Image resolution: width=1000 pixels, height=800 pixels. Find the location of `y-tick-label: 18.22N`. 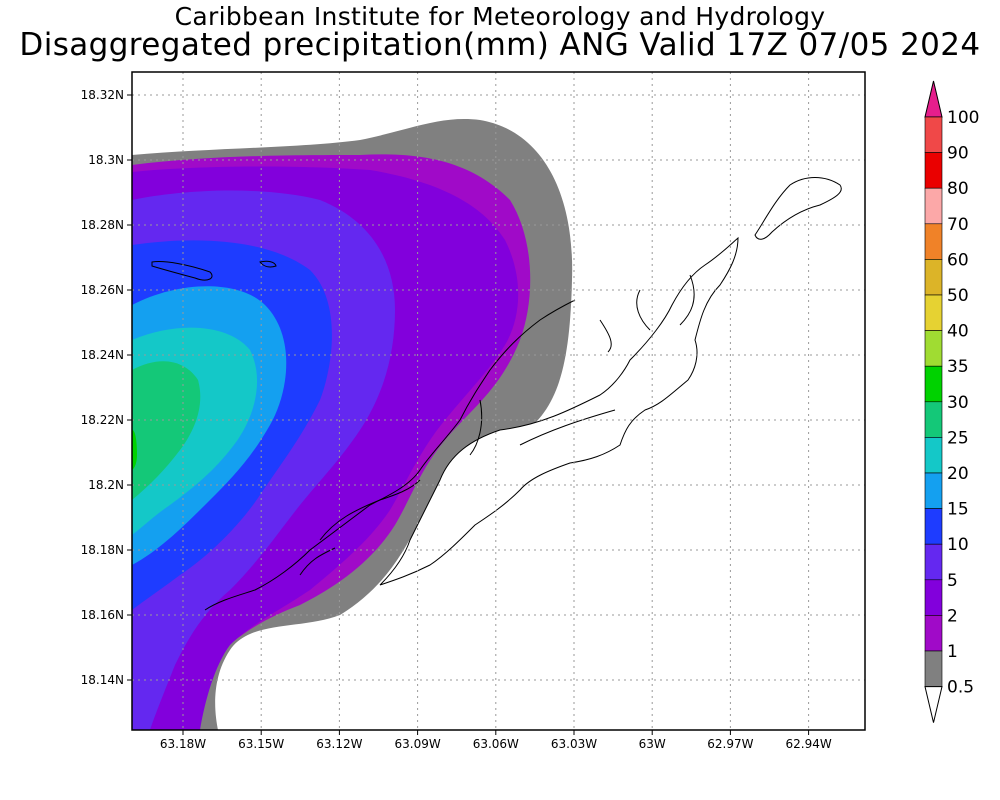

y-tick-label: 18.22N is located at coordinates (102, 420).